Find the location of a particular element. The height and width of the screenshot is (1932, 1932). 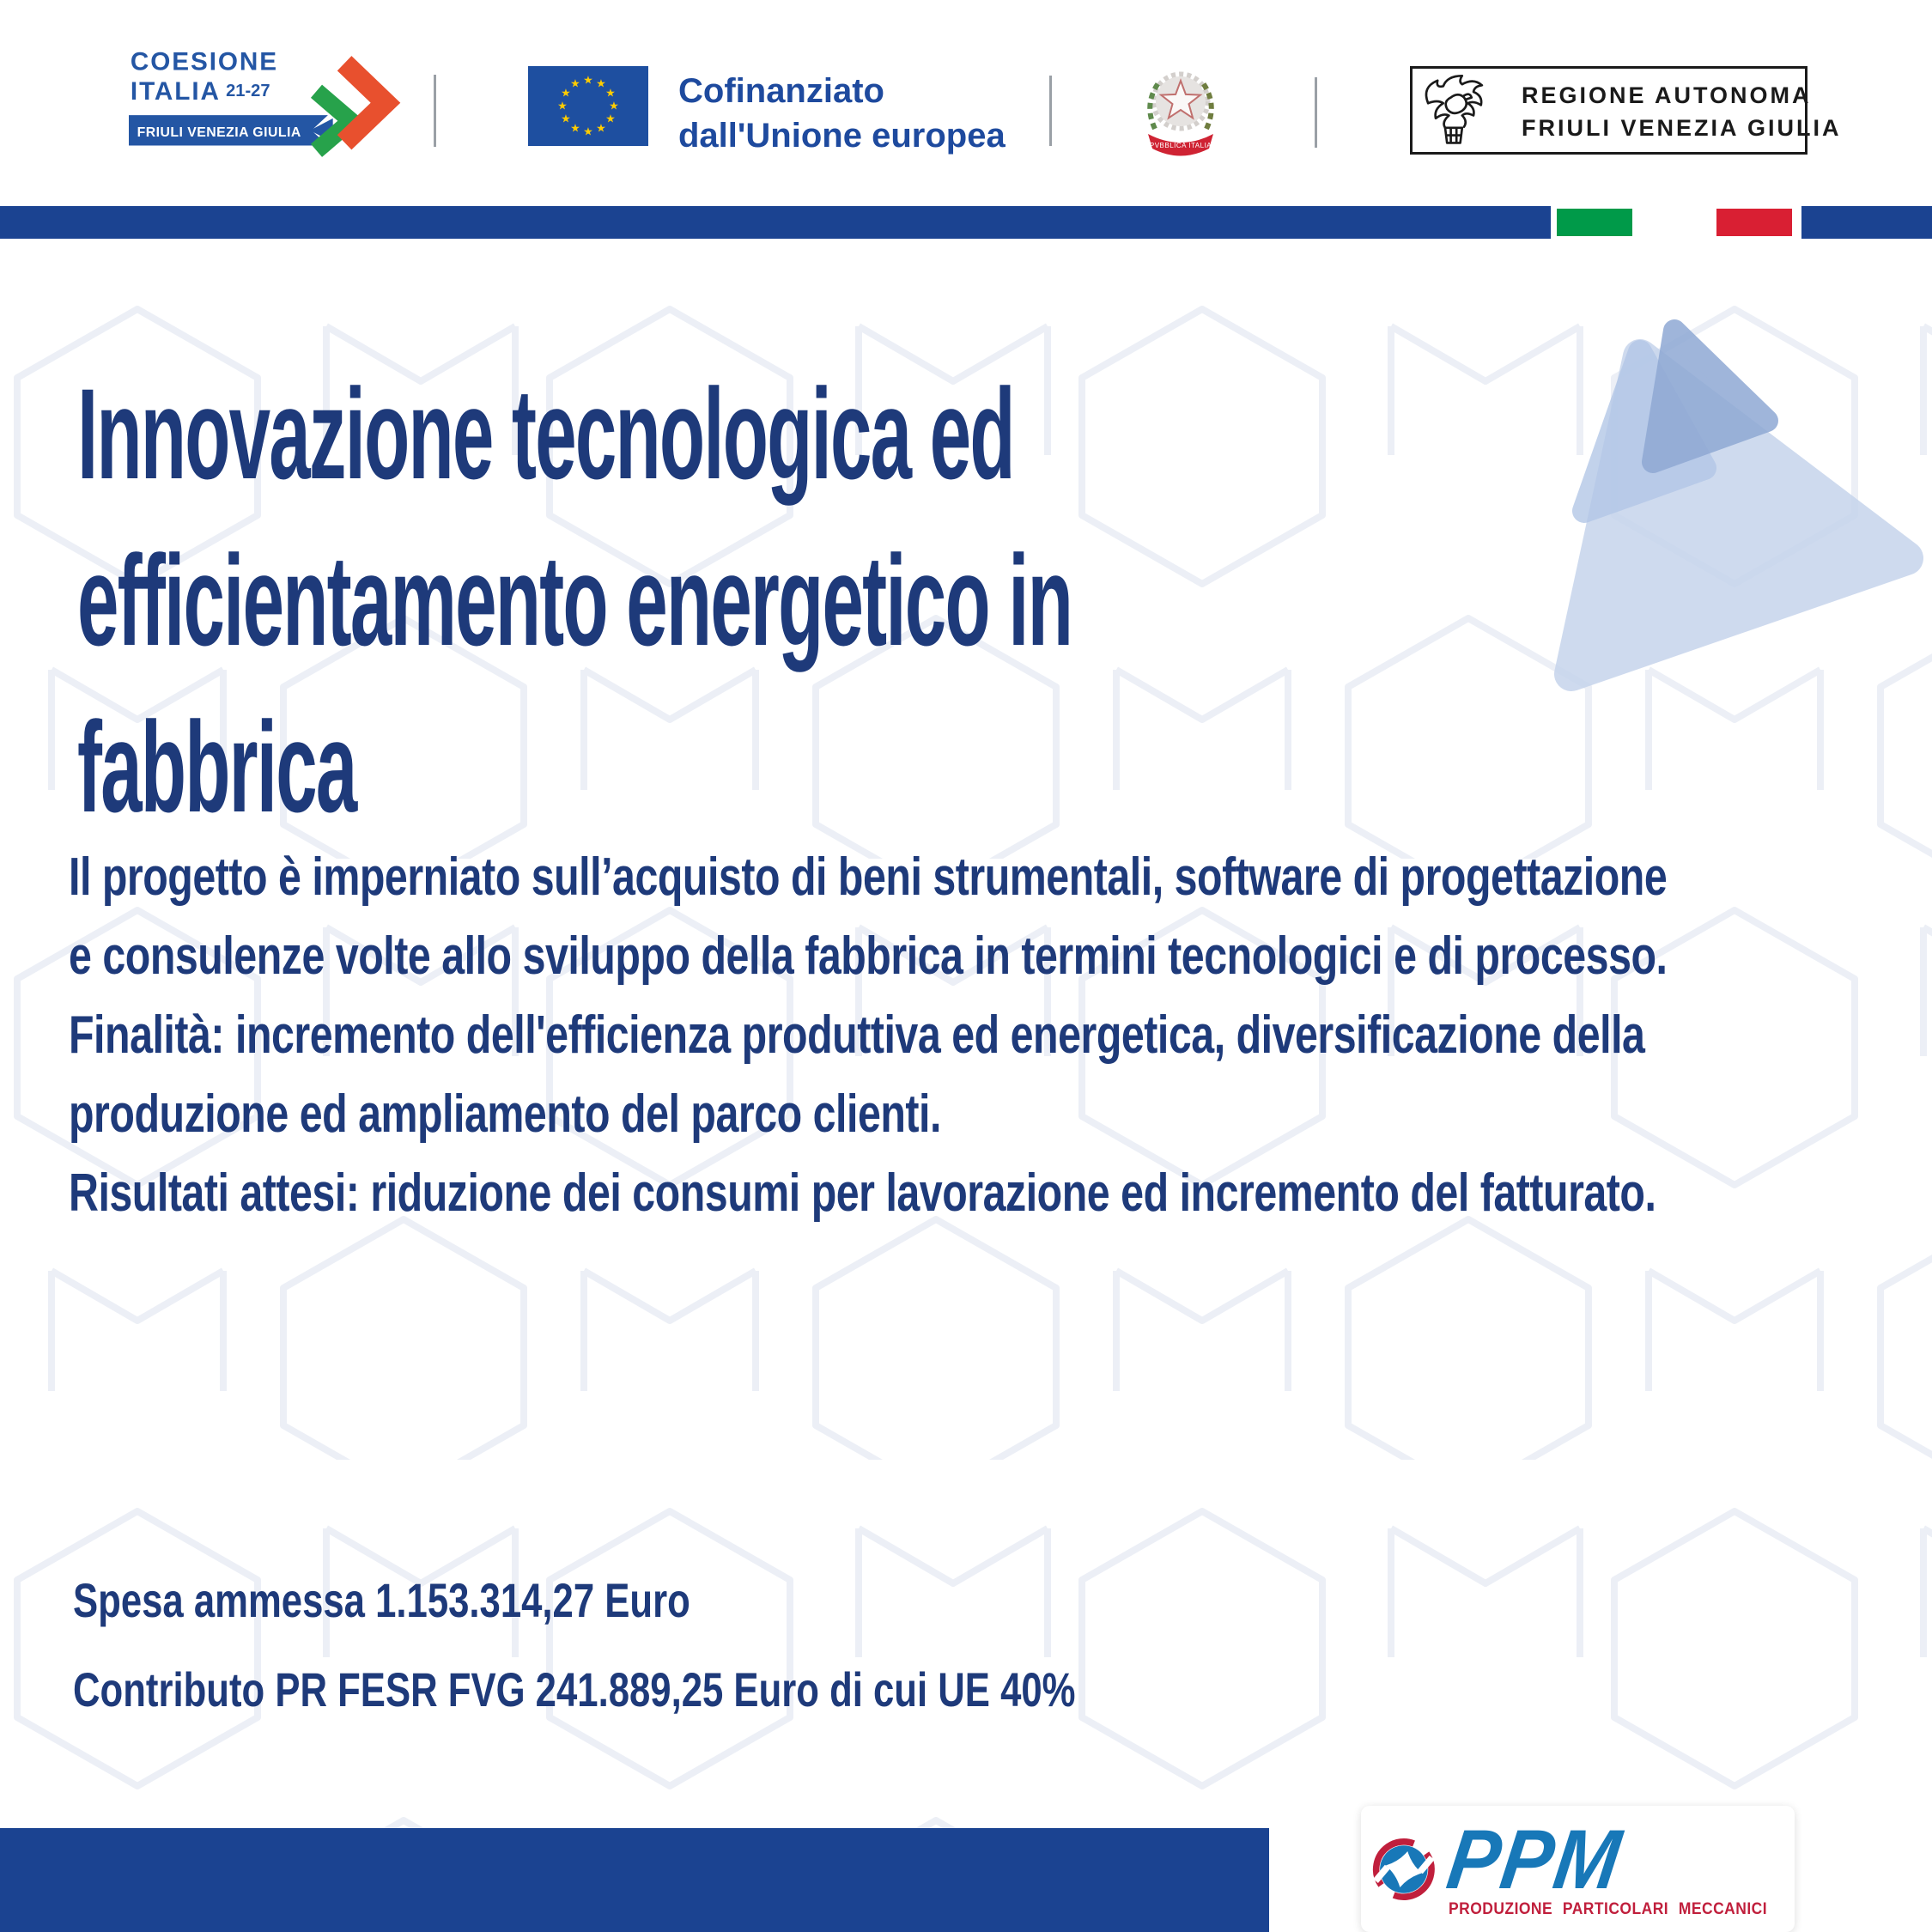

decorative-triangles is located at coordinates (1738, 505).